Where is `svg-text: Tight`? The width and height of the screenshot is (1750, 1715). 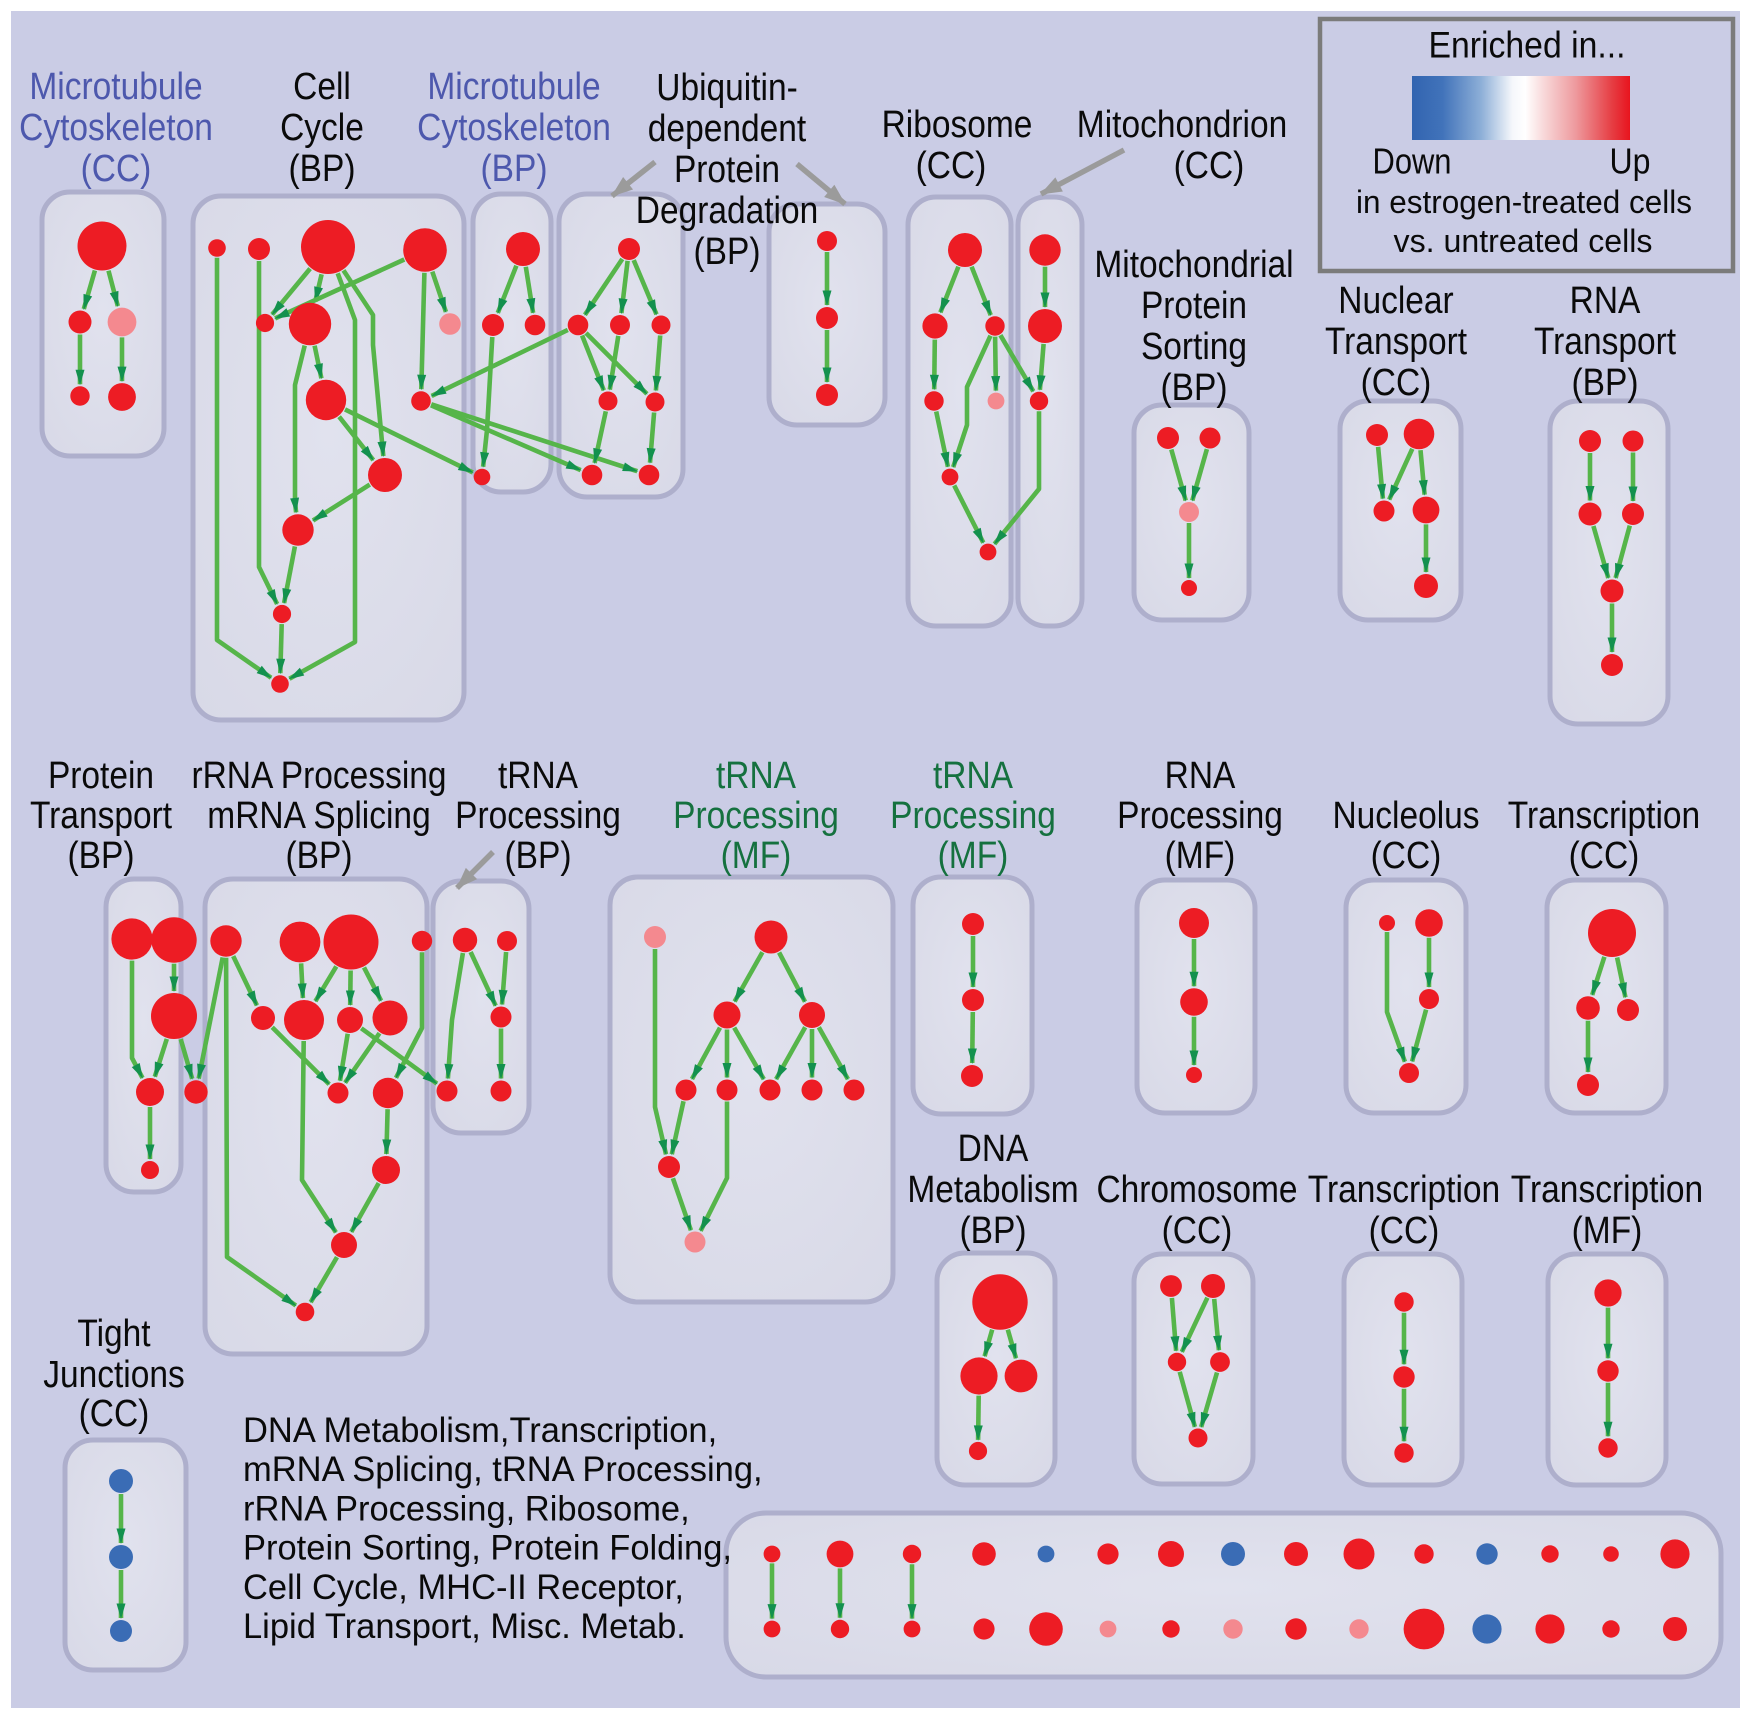 svg-text: Tight is located at coordinates (114, 1334).